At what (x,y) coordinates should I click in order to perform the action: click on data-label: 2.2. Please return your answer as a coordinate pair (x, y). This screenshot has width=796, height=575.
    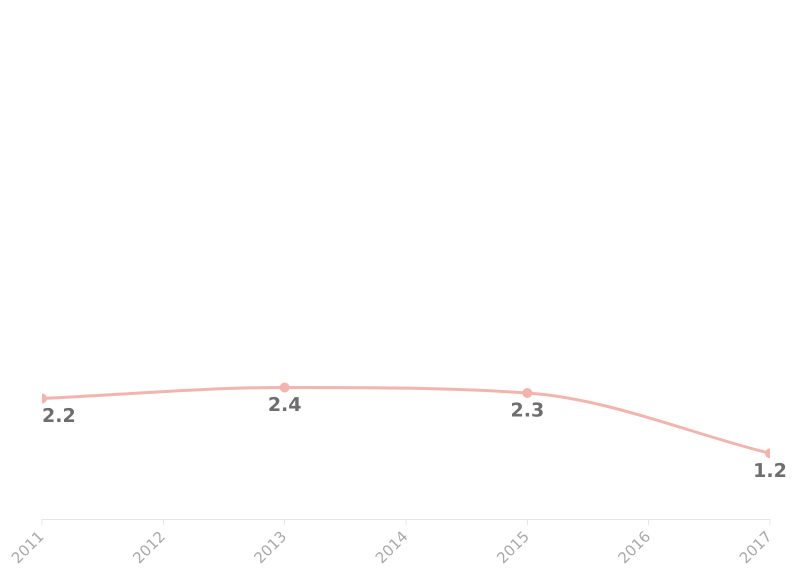
    Looking at the image, I should click on (59, 415).